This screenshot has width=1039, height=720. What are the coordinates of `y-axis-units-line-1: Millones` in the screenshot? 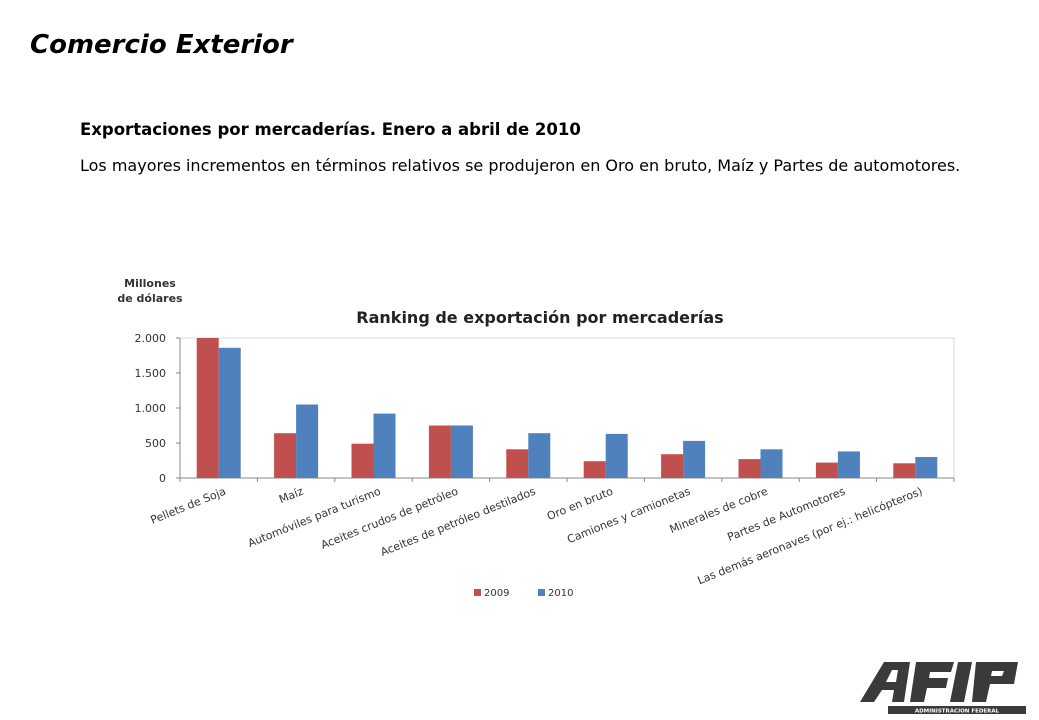 It's located at (150, 283).